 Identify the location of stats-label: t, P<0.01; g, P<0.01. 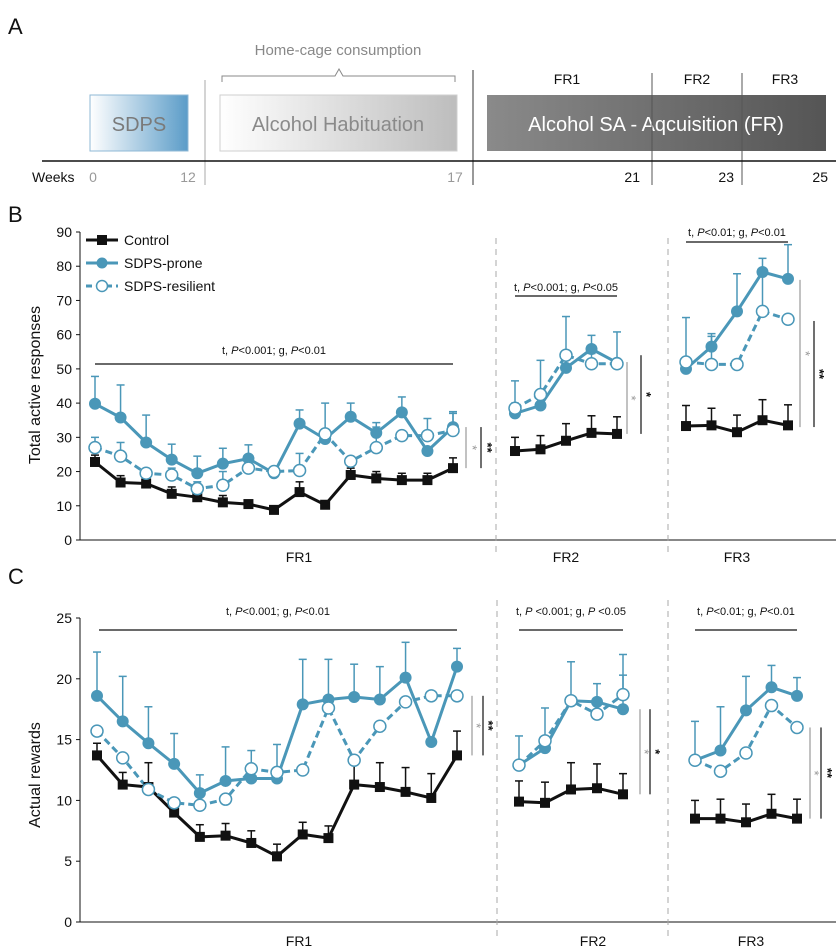
(746, 612).